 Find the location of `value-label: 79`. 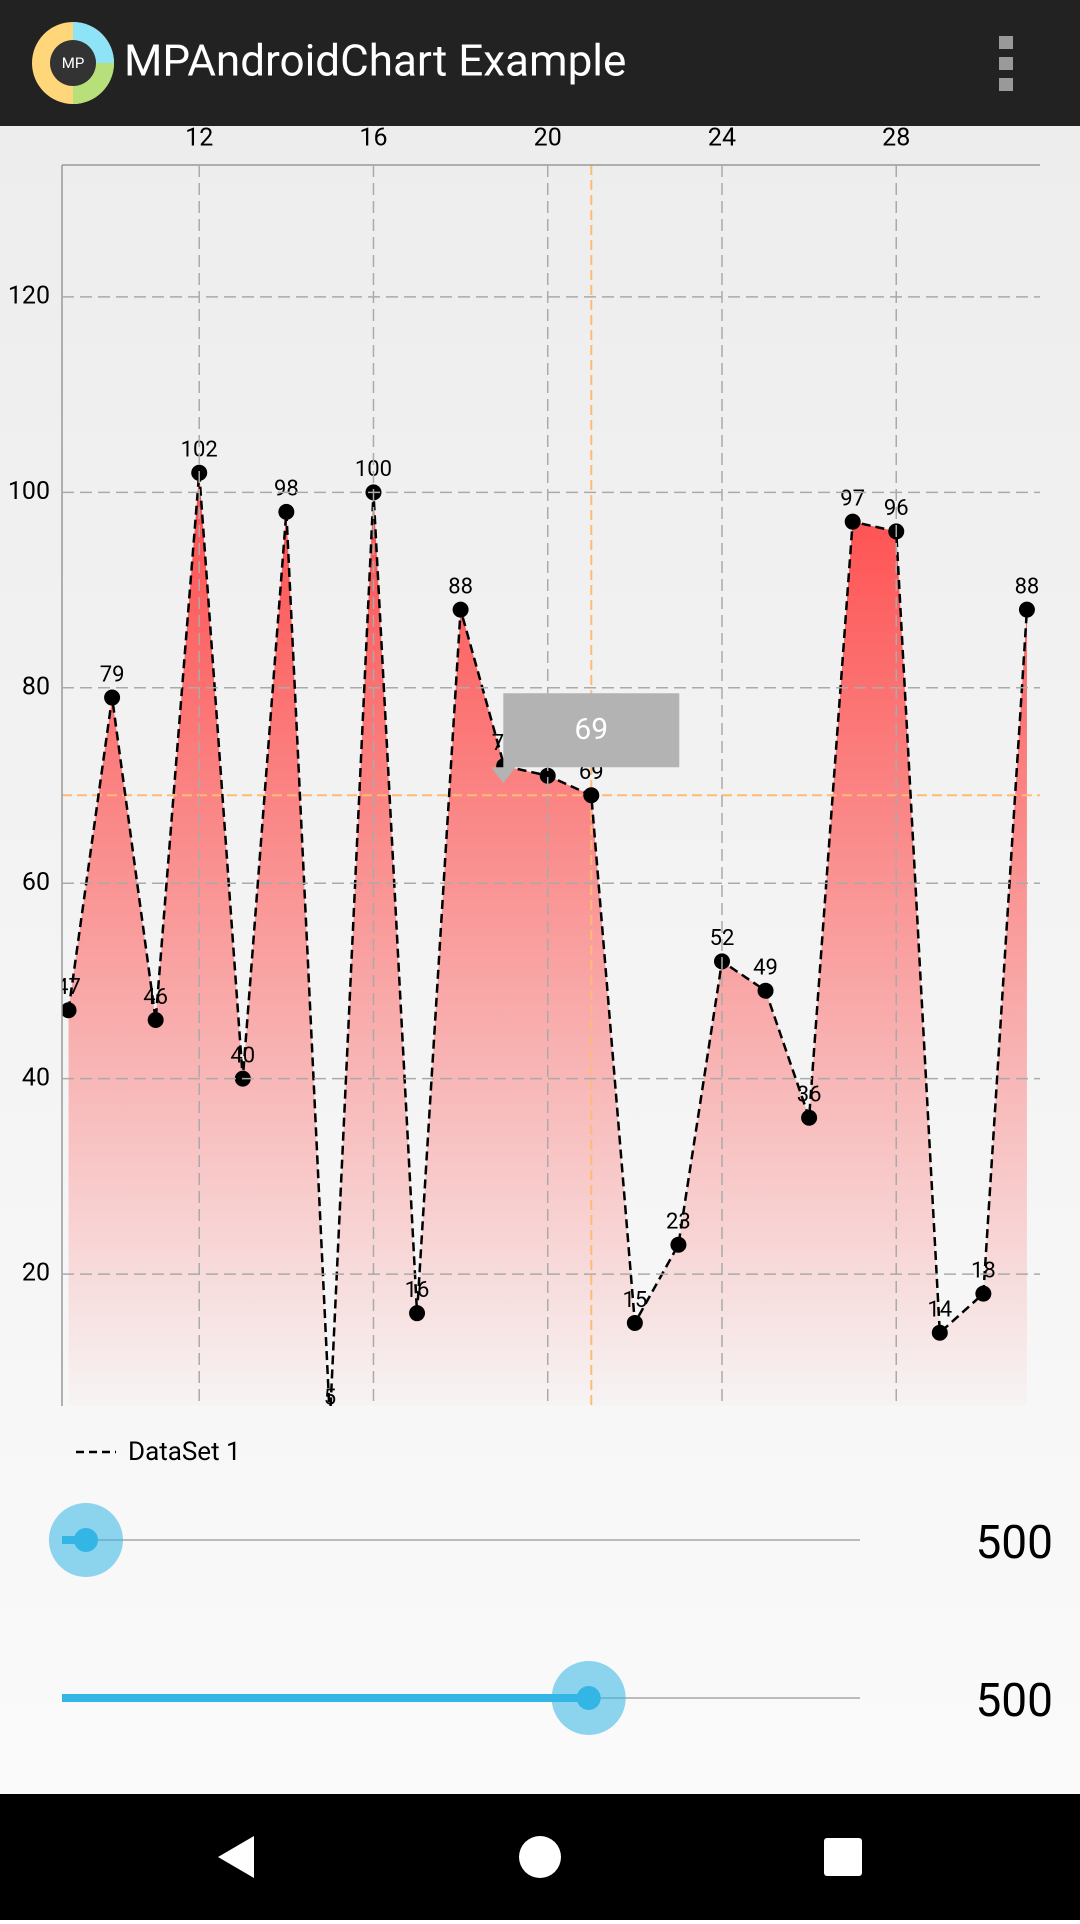

value-label: 79 is located at coordinates (112, 674).